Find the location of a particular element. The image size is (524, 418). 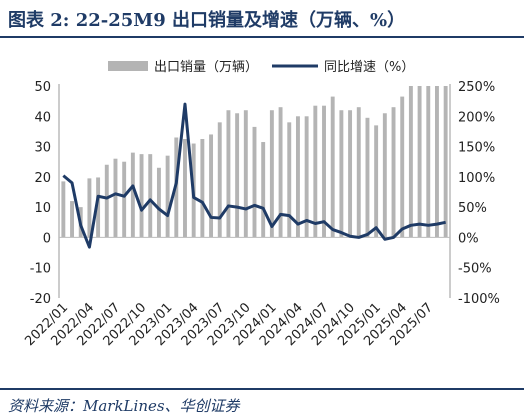

bar-2022/11 is located at coordinates (150, 196).